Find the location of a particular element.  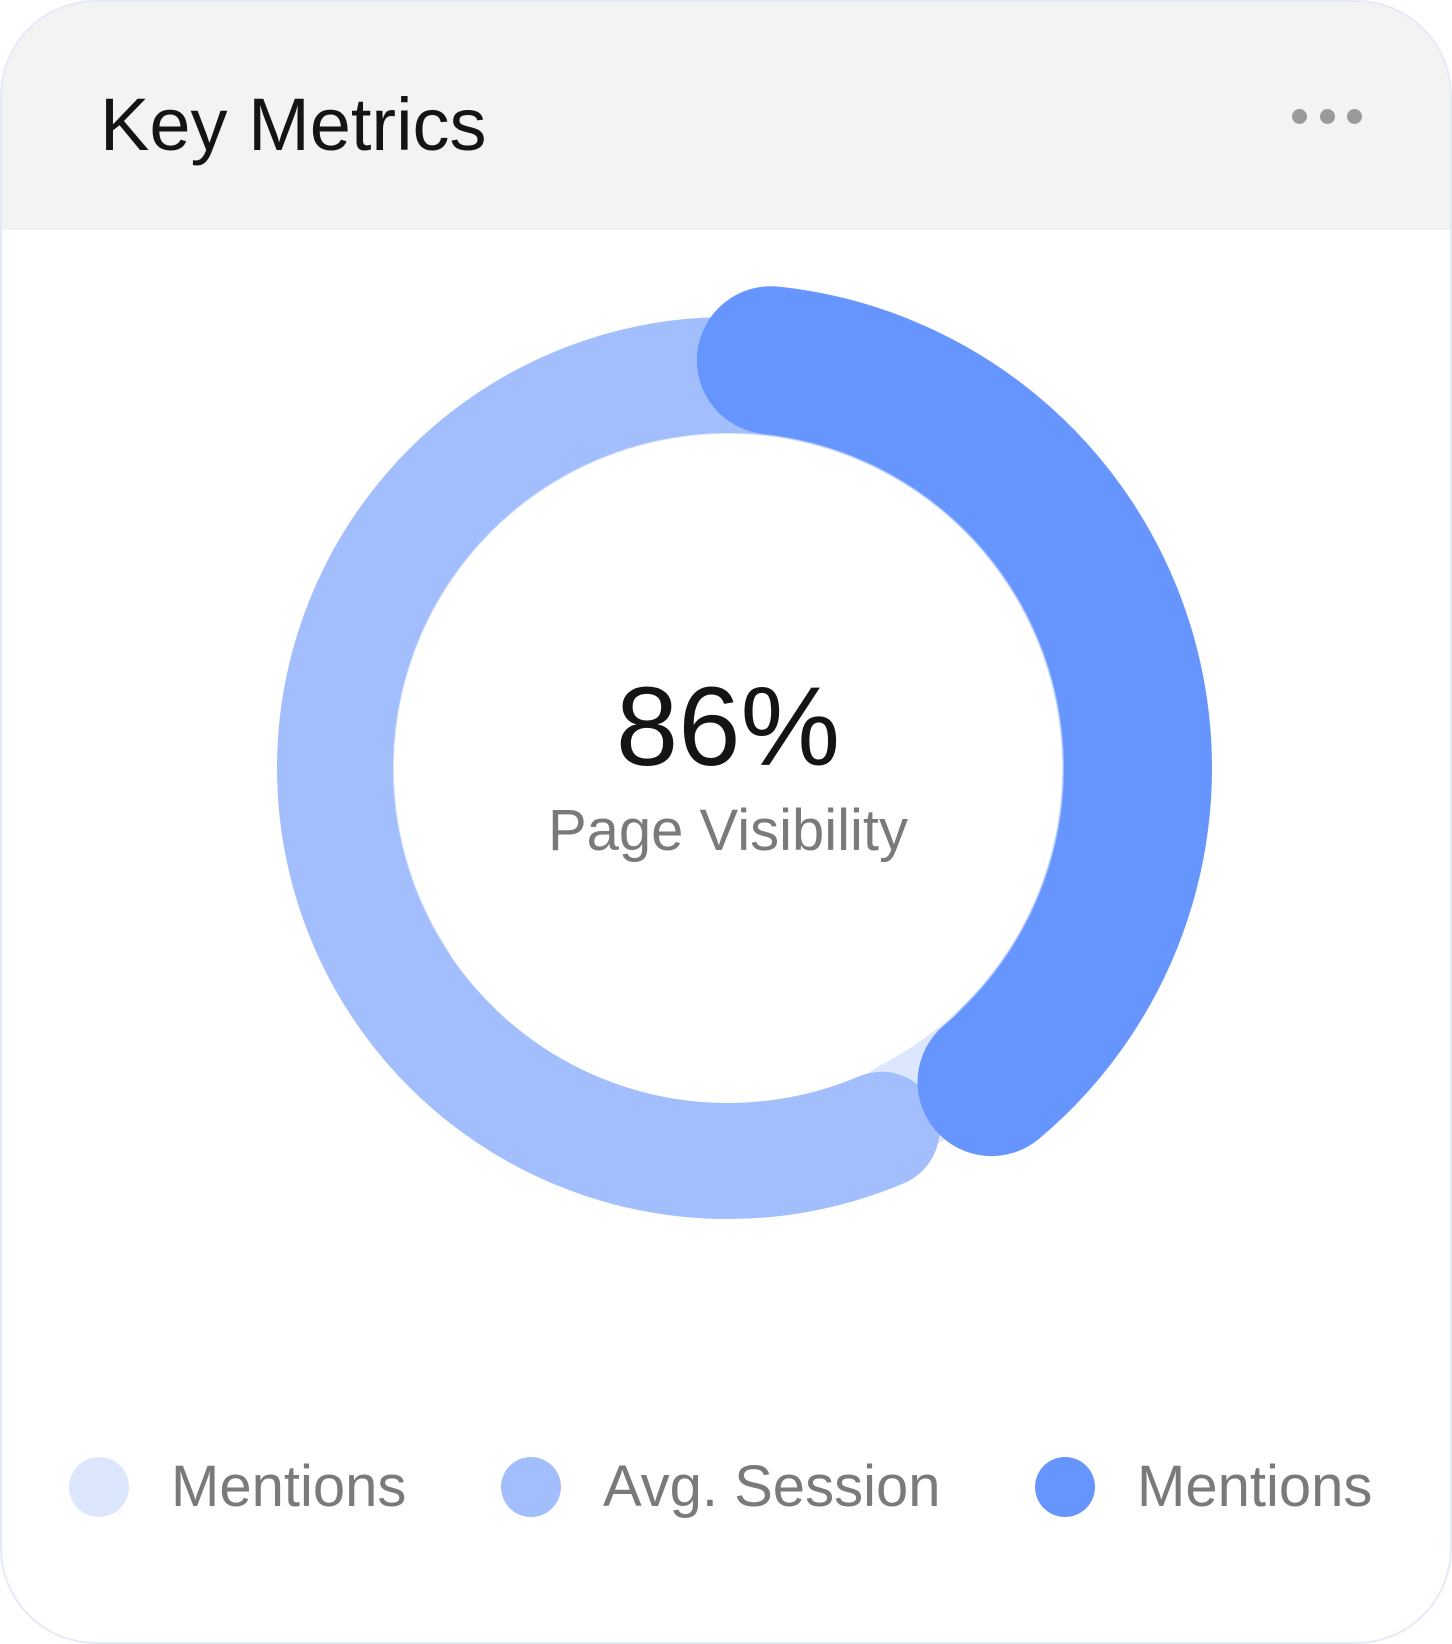

center-label: Page Visibility is located at coordinates (727, 830).